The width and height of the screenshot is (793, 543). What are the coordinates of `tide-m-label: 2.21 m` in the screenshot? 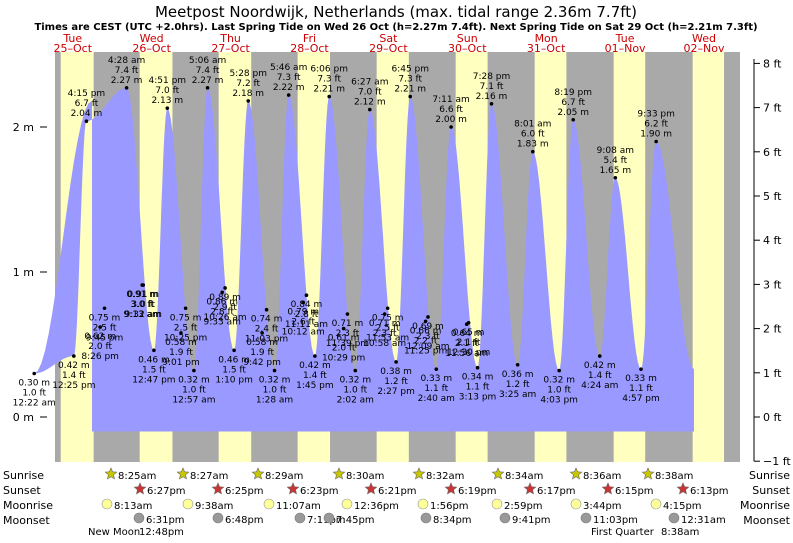 It's located at (410, 90).